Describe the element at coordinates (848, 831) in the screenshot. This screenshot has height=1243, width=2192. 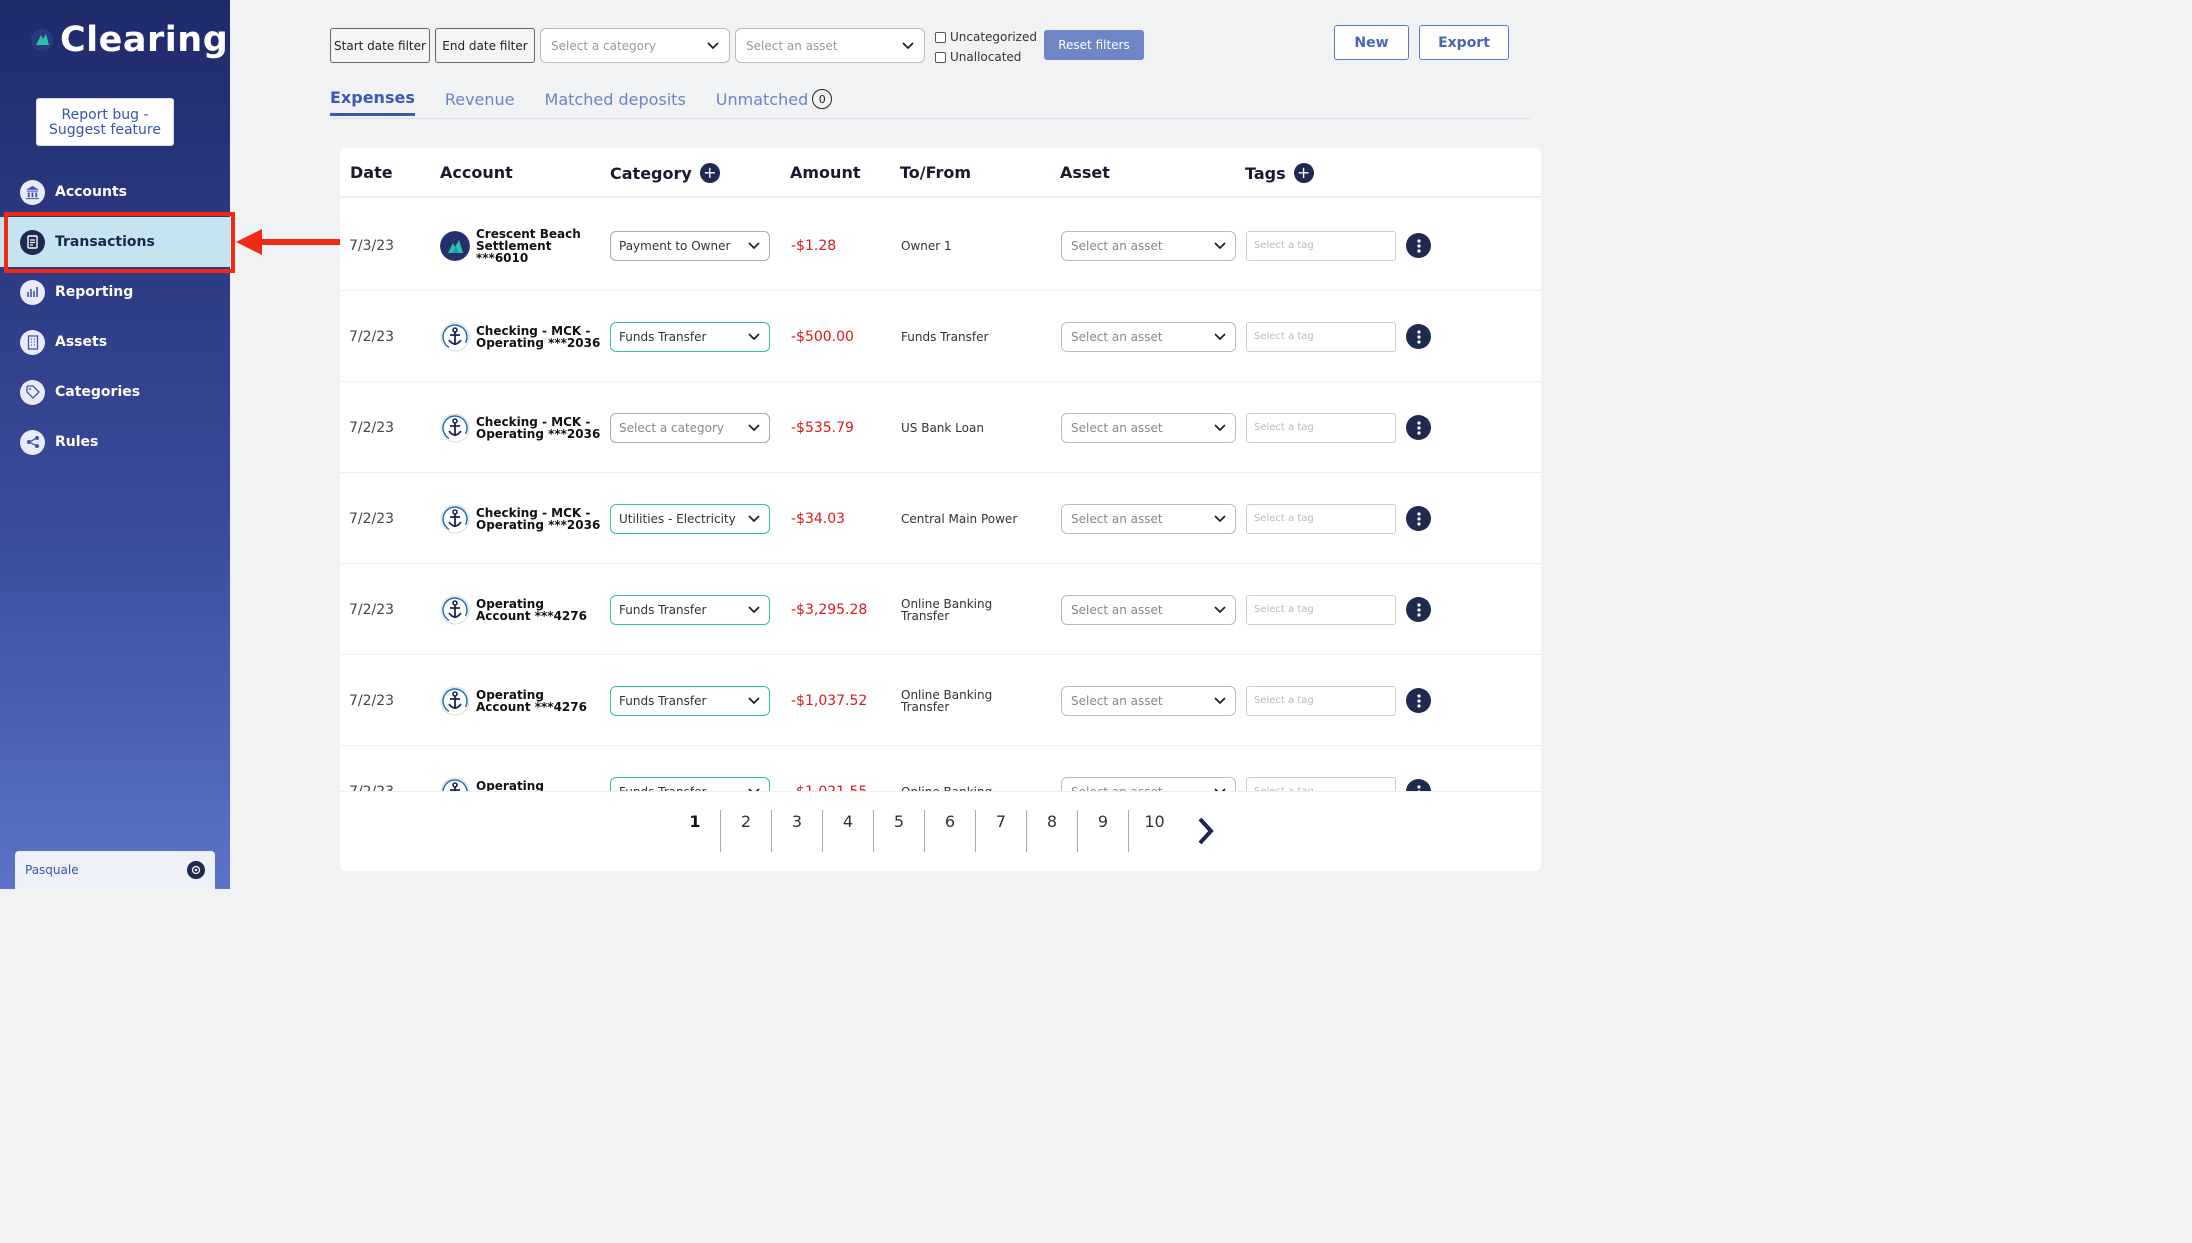
I see `page-link: 4` at that location.